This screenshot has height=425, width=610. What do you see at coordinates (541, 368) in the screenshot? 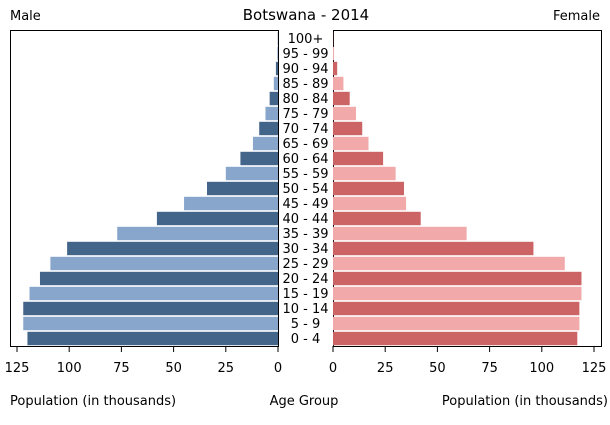
I see `female-tick-label: 100` at bounding box center [541, 368].